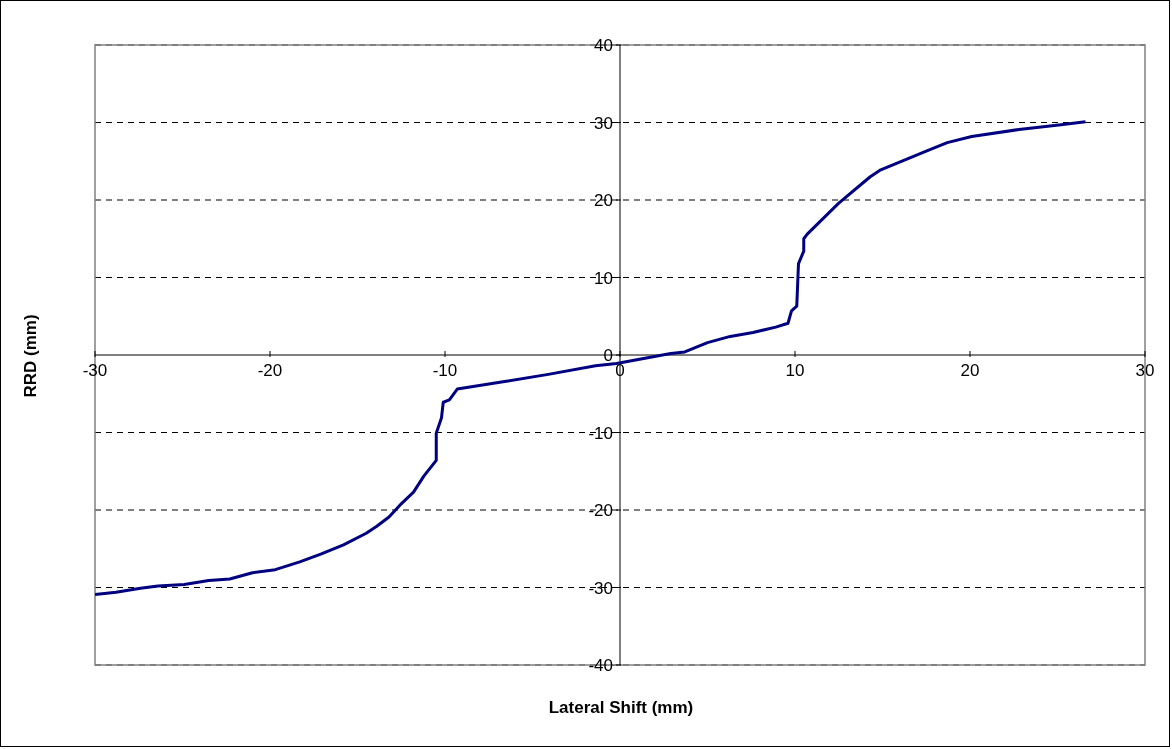 This screenshot has height=749, width=1172. I want to click on x-tick-label: -10, so click(445, 370).